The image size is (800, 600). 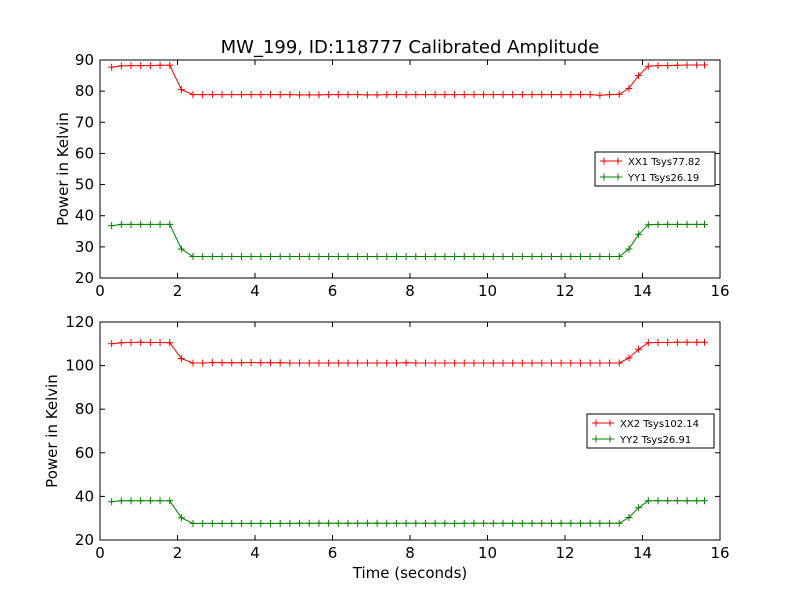 What do you see at coordinates (642, 291) in the screenshot?
I see `x-tick-label: 14` at bounding box center [642, 291].